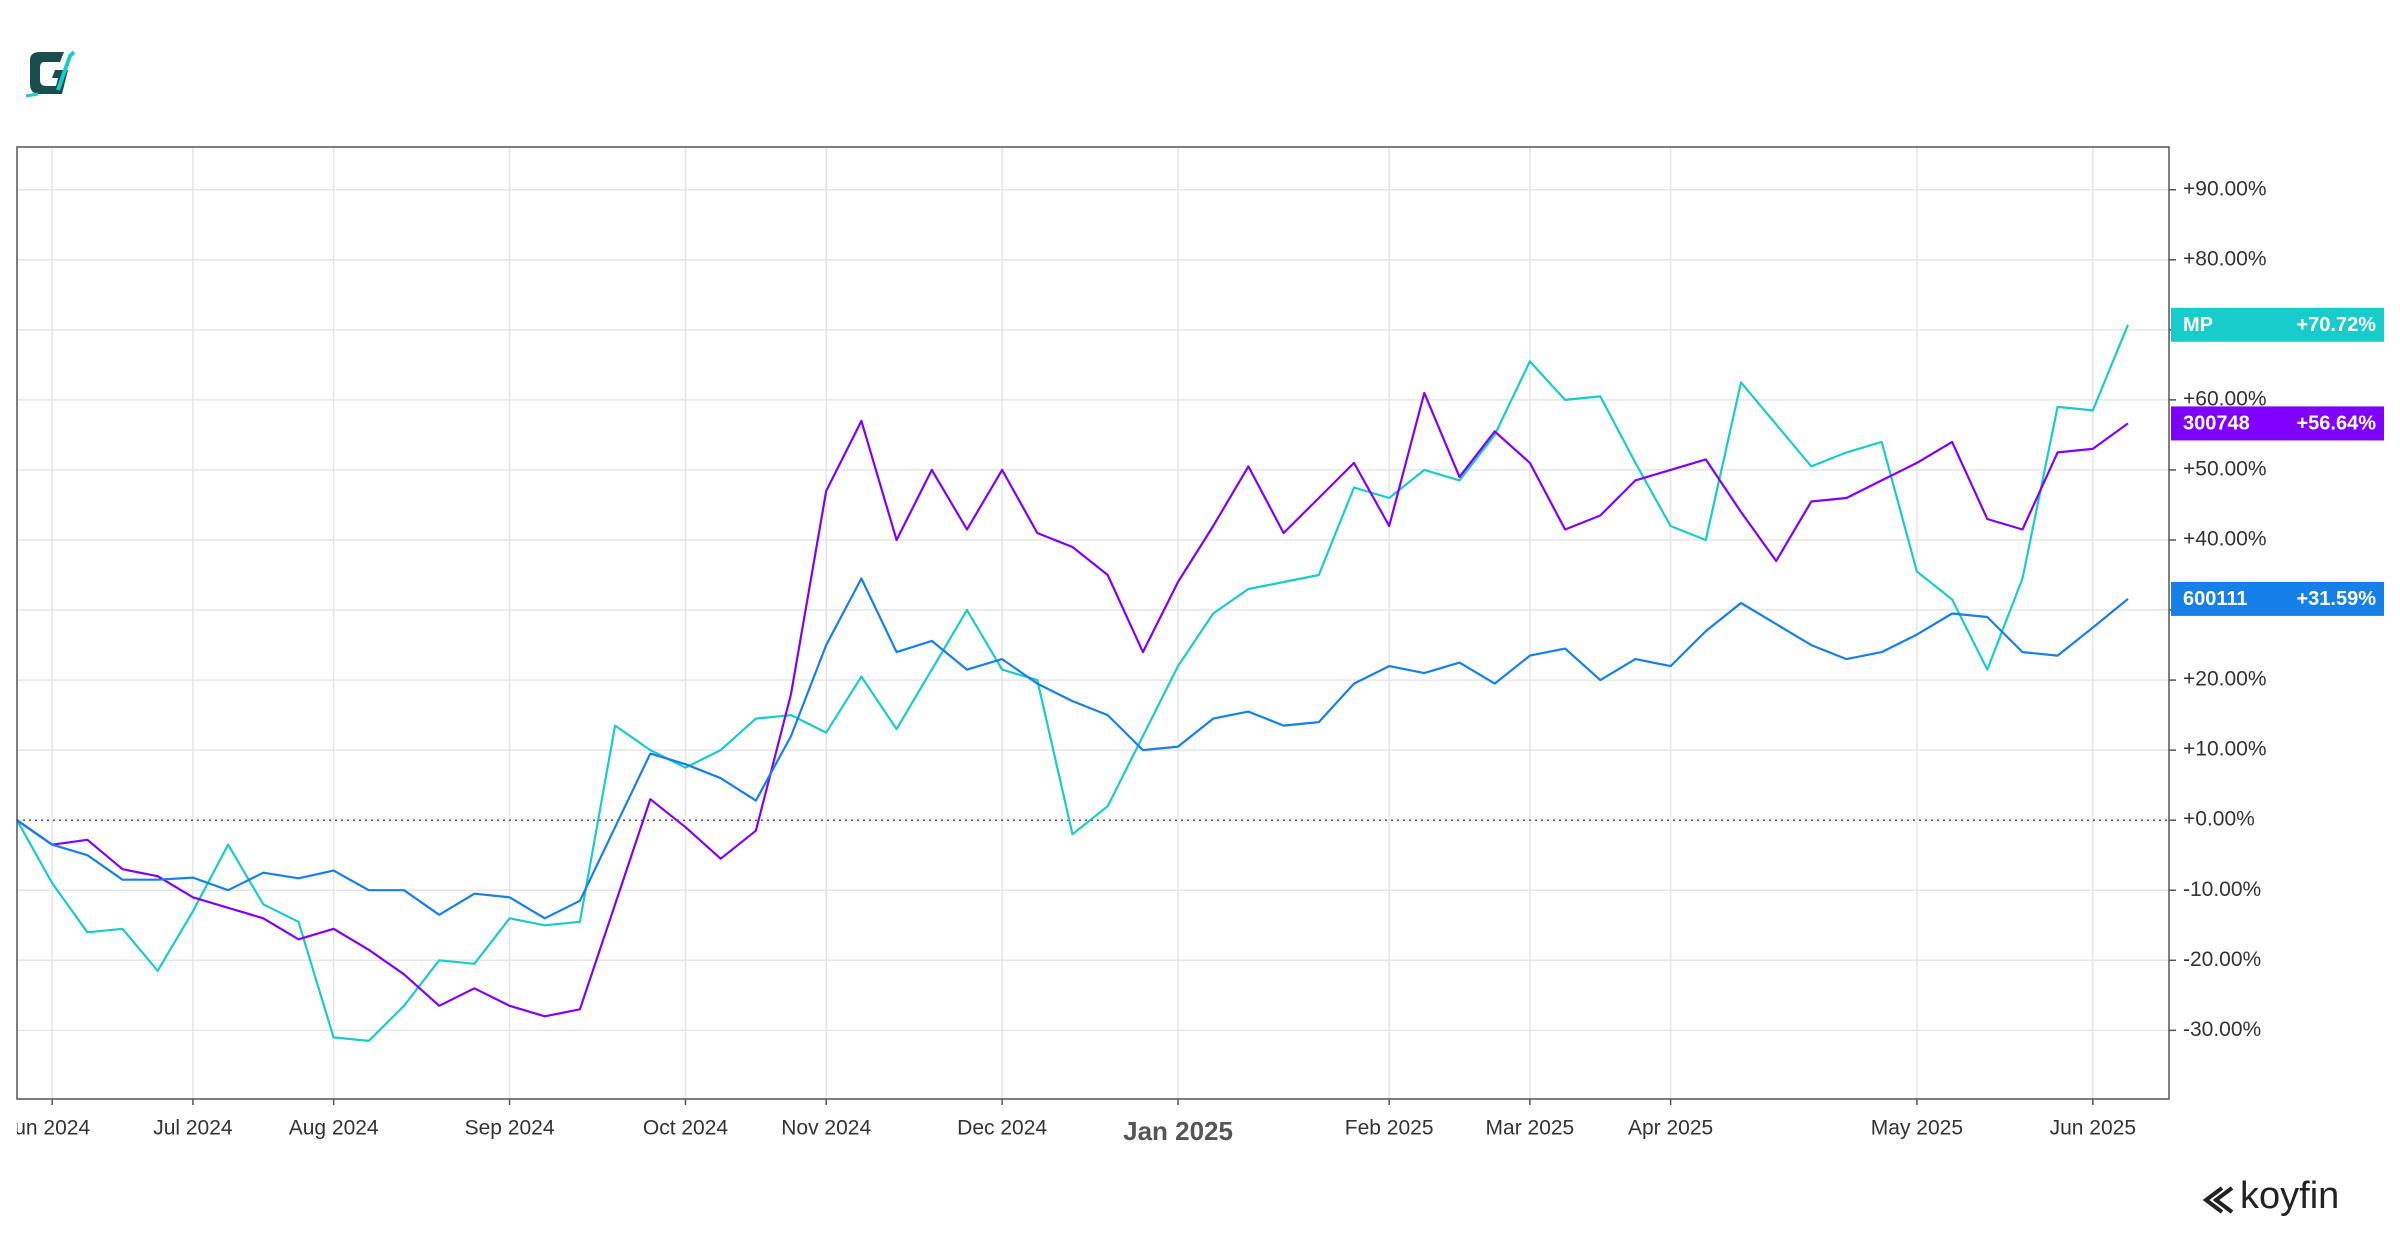  I want to click on x-tick-label: Sep 2024, so click(510, 1128).